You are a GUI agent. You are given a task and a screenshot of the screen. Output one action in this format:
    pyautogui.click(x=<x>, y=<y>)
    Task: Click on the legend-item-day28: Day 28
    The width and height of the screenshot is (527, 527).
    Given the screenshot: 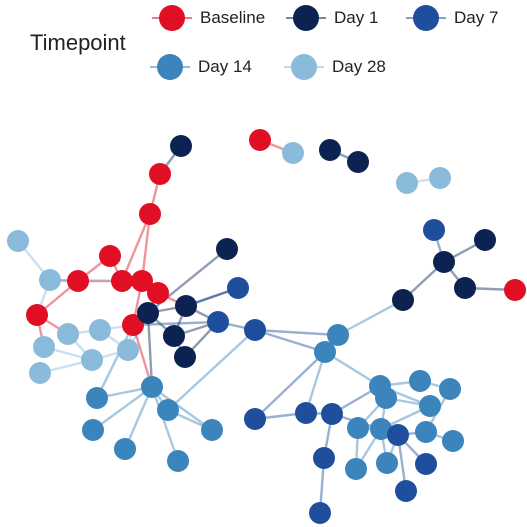 What is the action you would take?
    pyautogui.click(x=335, y=67)
    